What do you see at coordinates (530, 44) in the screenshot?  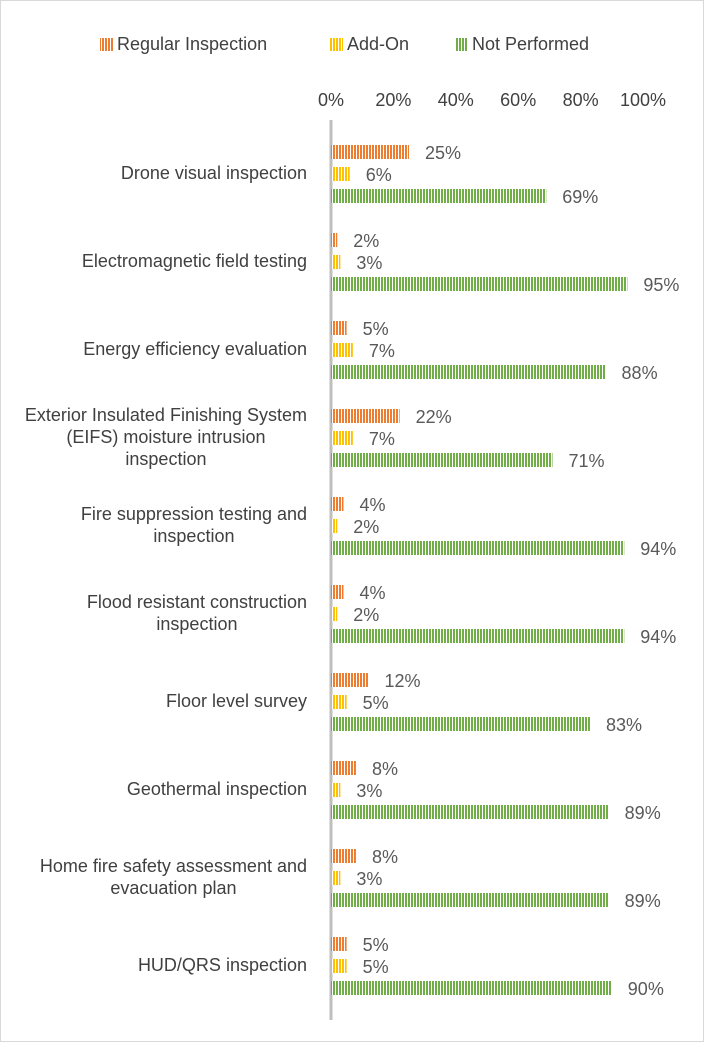 I see `legend-label: Not Performed` at bounding box center [530, 44].